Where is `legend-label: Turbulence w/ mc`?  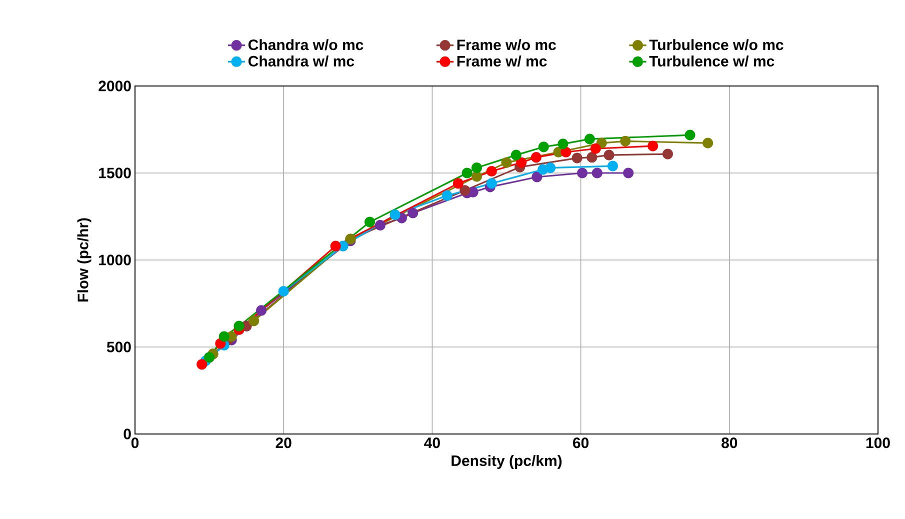
legend-label: Turbulence w/ mc is located at coordinates (711, 61).